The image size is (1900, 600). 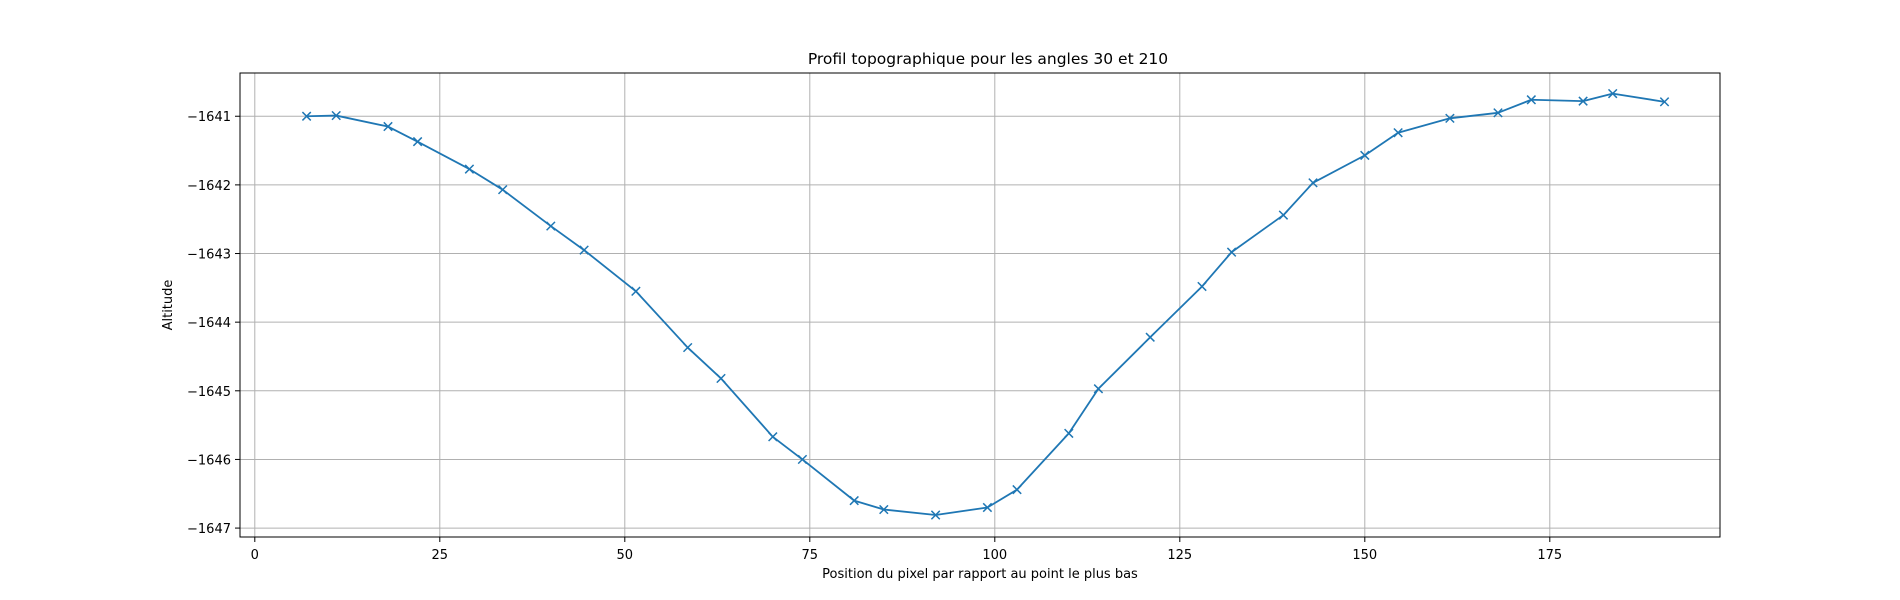 I want to click on x-tick-label: 150, so click(x=1364, y=555).